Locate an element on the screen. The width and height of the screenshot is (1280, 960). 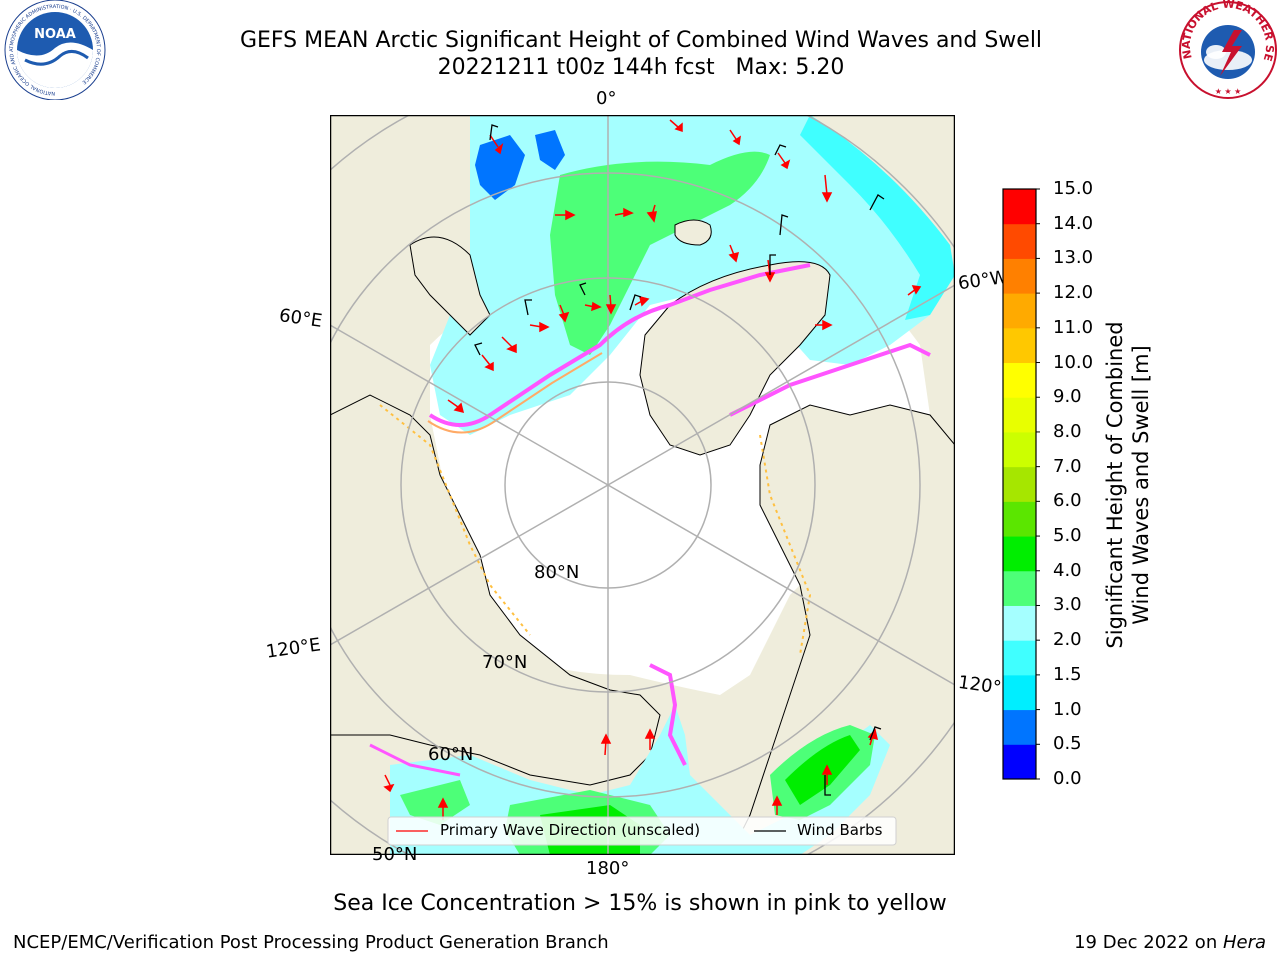
ice-edge-bering is located at coordinates (668, 714).